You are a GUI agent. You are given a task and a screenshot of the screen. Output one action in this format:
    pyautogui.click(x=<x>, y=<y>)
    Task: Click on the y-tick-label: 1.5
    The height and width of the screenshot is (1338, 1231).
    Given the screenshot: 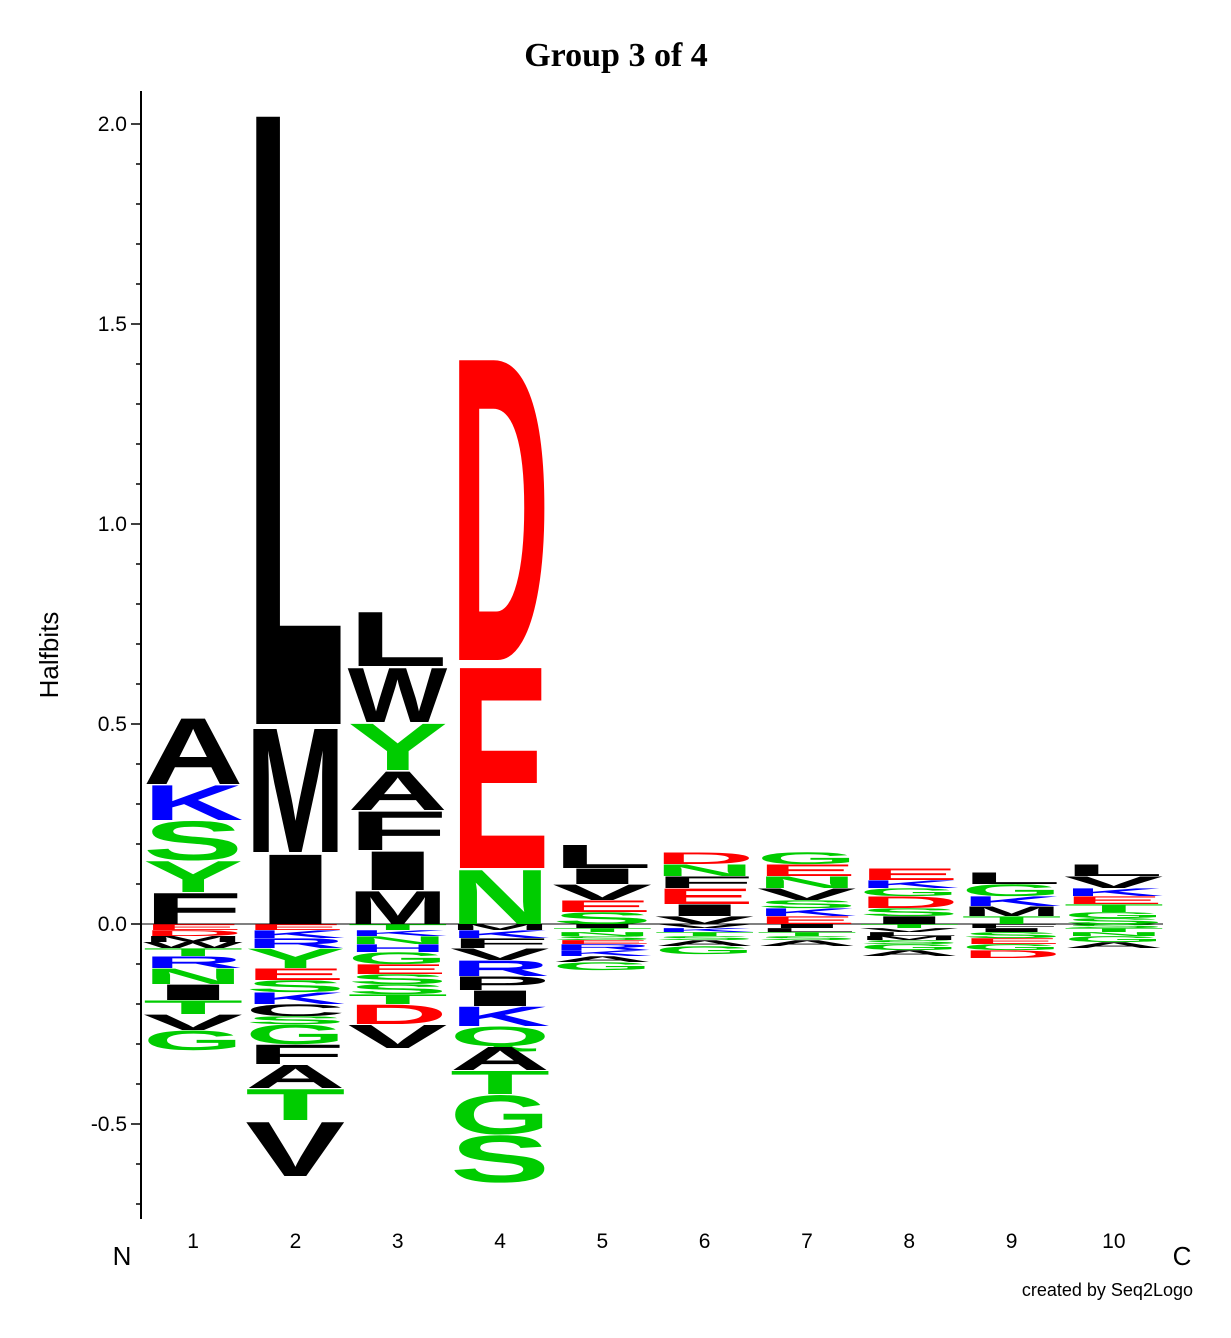 What is the action you would take?
    pyautogui.click(x=112, y=324)
    